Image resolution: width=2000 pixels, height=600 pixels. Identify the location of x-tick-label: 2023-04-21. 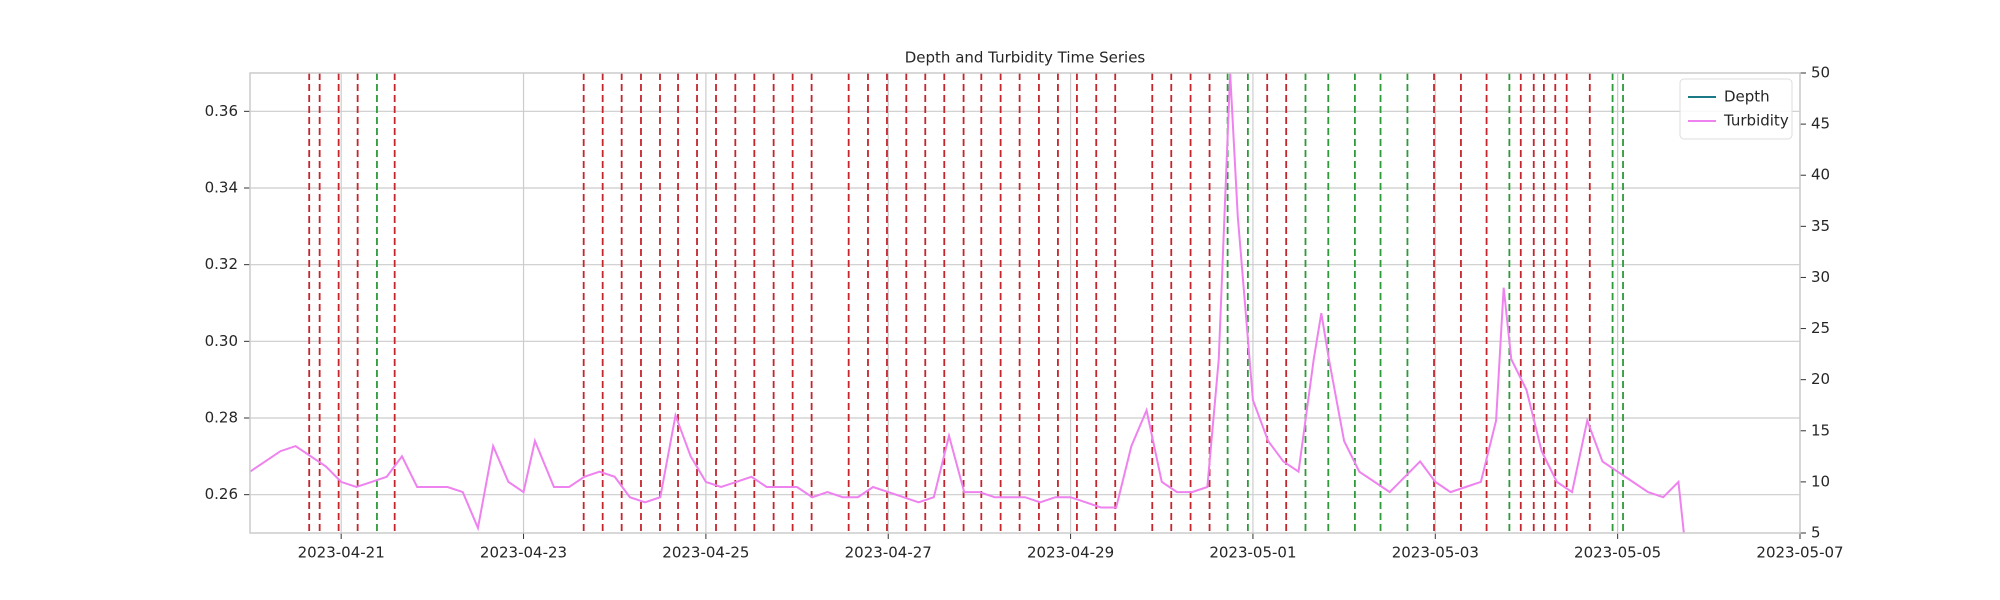
(341, 553).